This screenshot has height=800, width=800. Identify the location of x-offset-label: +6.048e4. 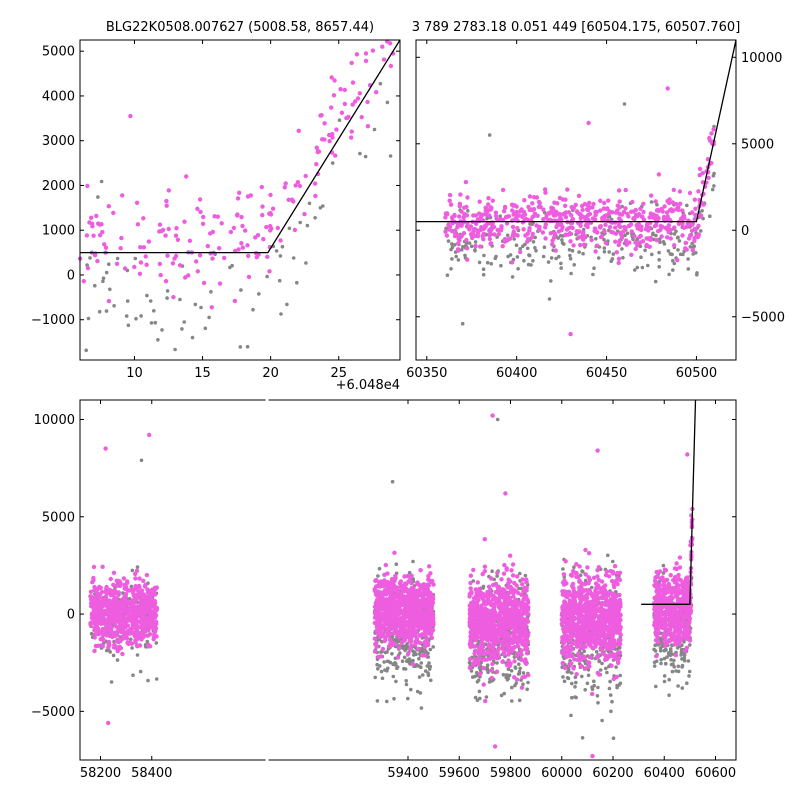
(368, 385).